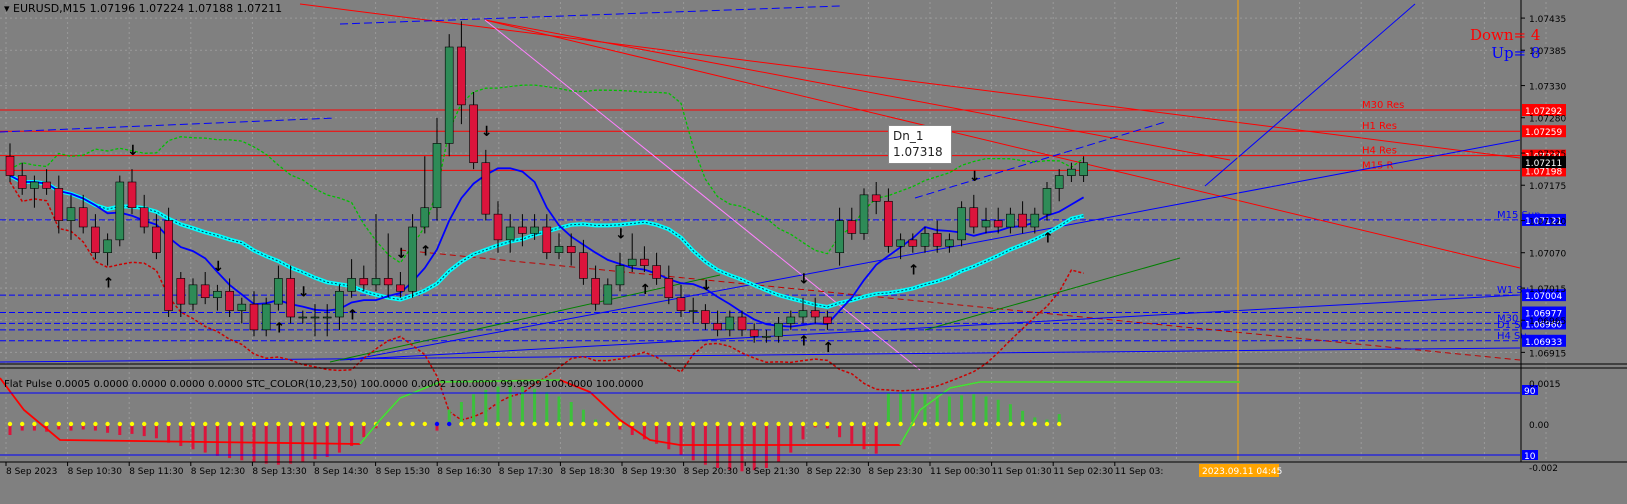  I want to click on indicator-tick-label: 0.0015, so click(1545, 385).